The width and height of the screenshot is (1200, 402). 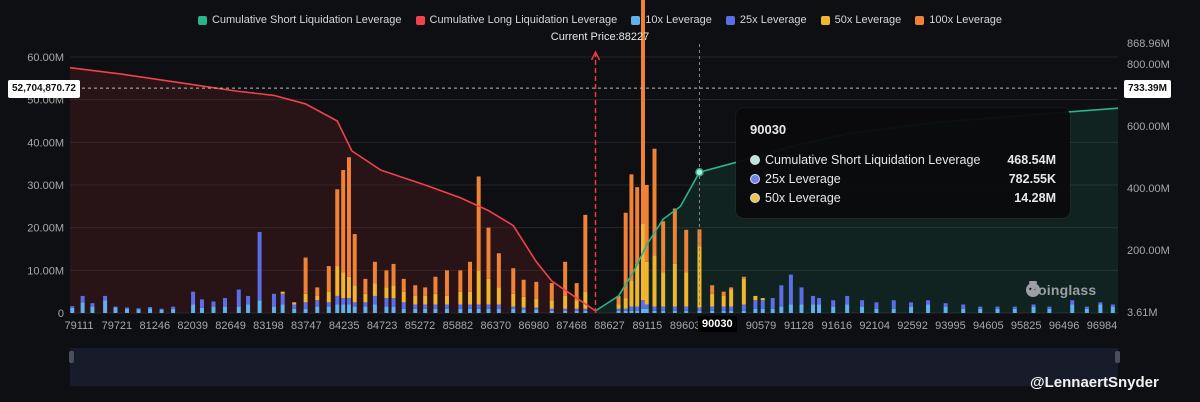 I want to click on right-y-tick-label: 868.96M, so click(x=1148, y=44).